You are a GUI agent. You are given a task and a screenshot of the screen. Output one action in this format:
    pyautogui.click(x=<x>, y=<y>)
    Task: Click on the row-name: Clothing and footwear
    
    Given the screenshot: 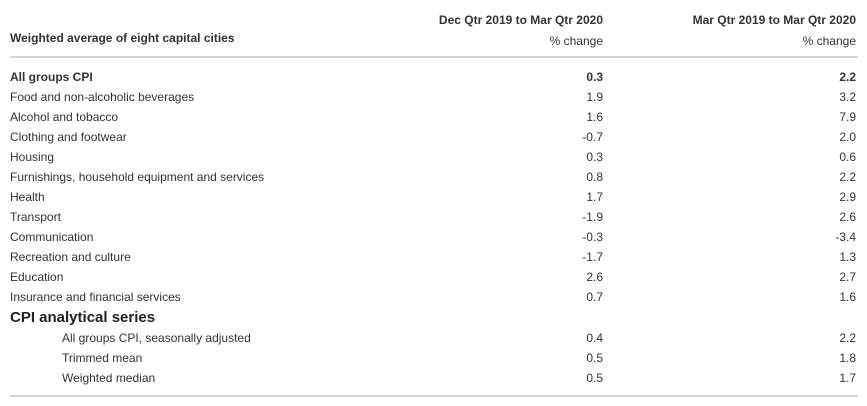 What is the action you would take?
    pyautogui.click(x=68, y=137)
    